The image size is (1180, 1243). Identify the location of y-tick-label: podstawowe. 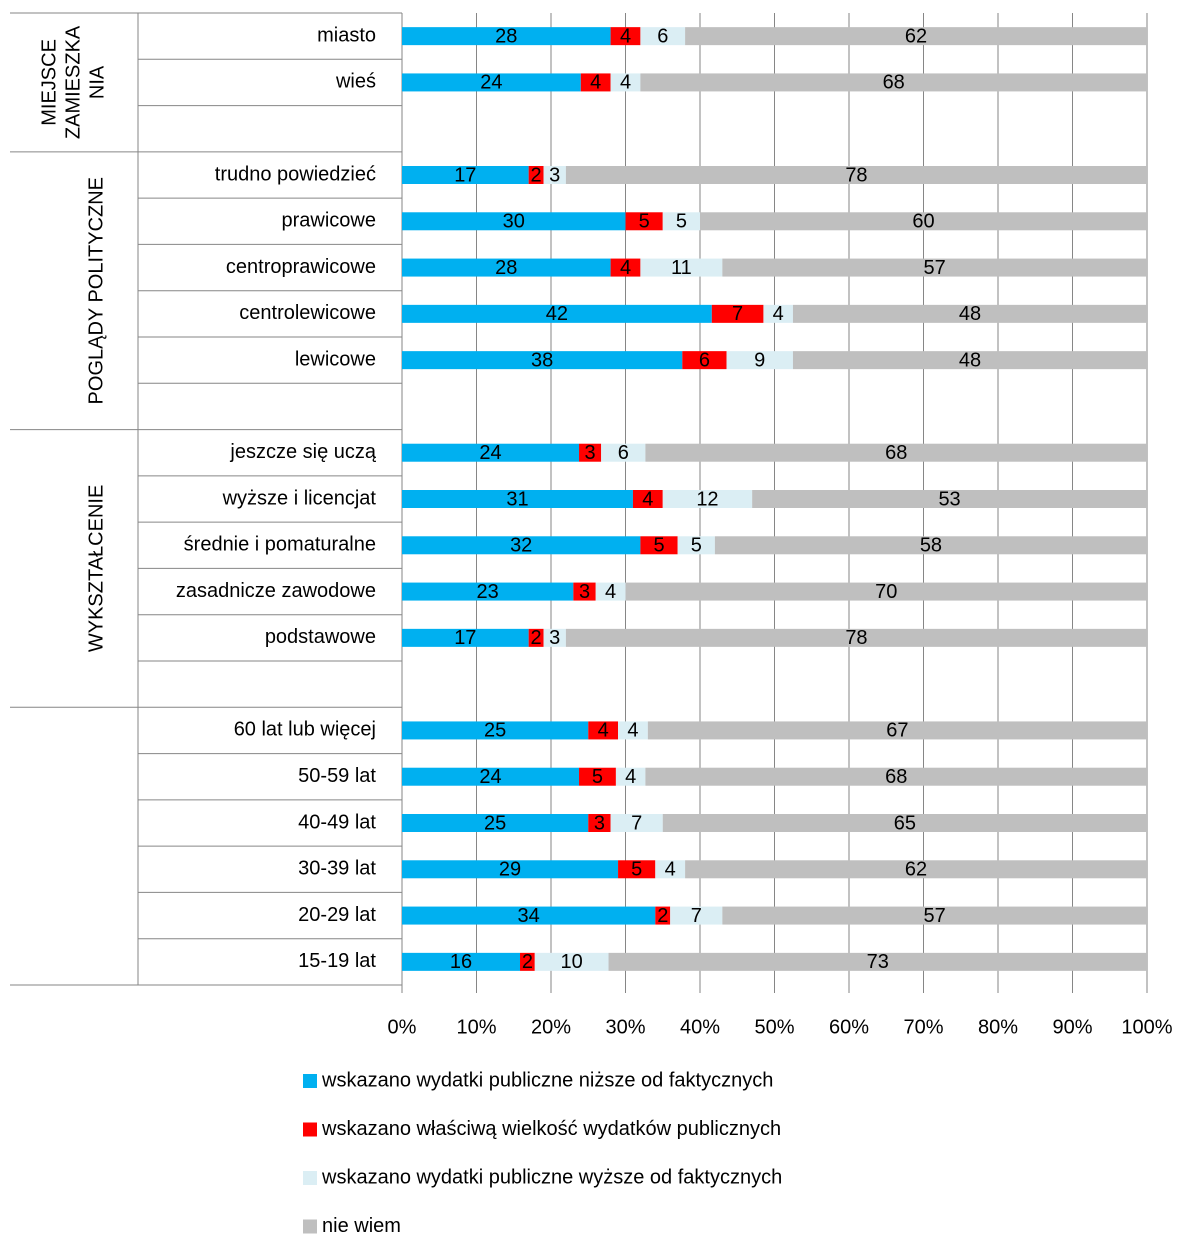
(320, 637).